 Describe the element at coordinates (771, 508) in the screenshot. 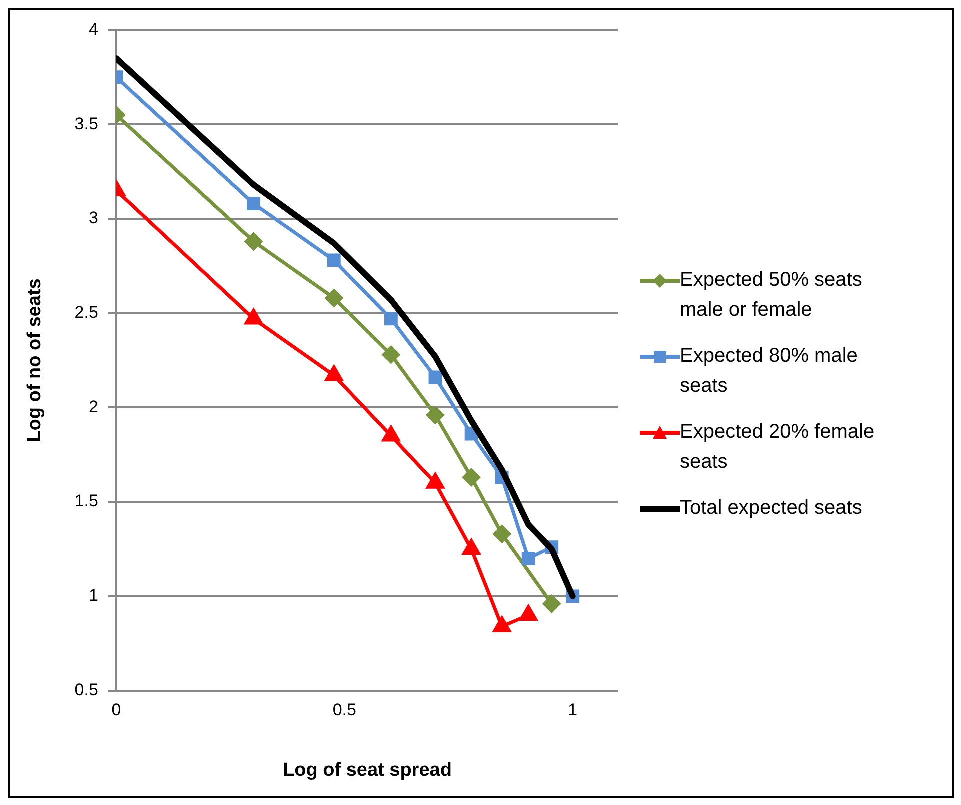

I see `legend-label: Total expected seats` at that location.